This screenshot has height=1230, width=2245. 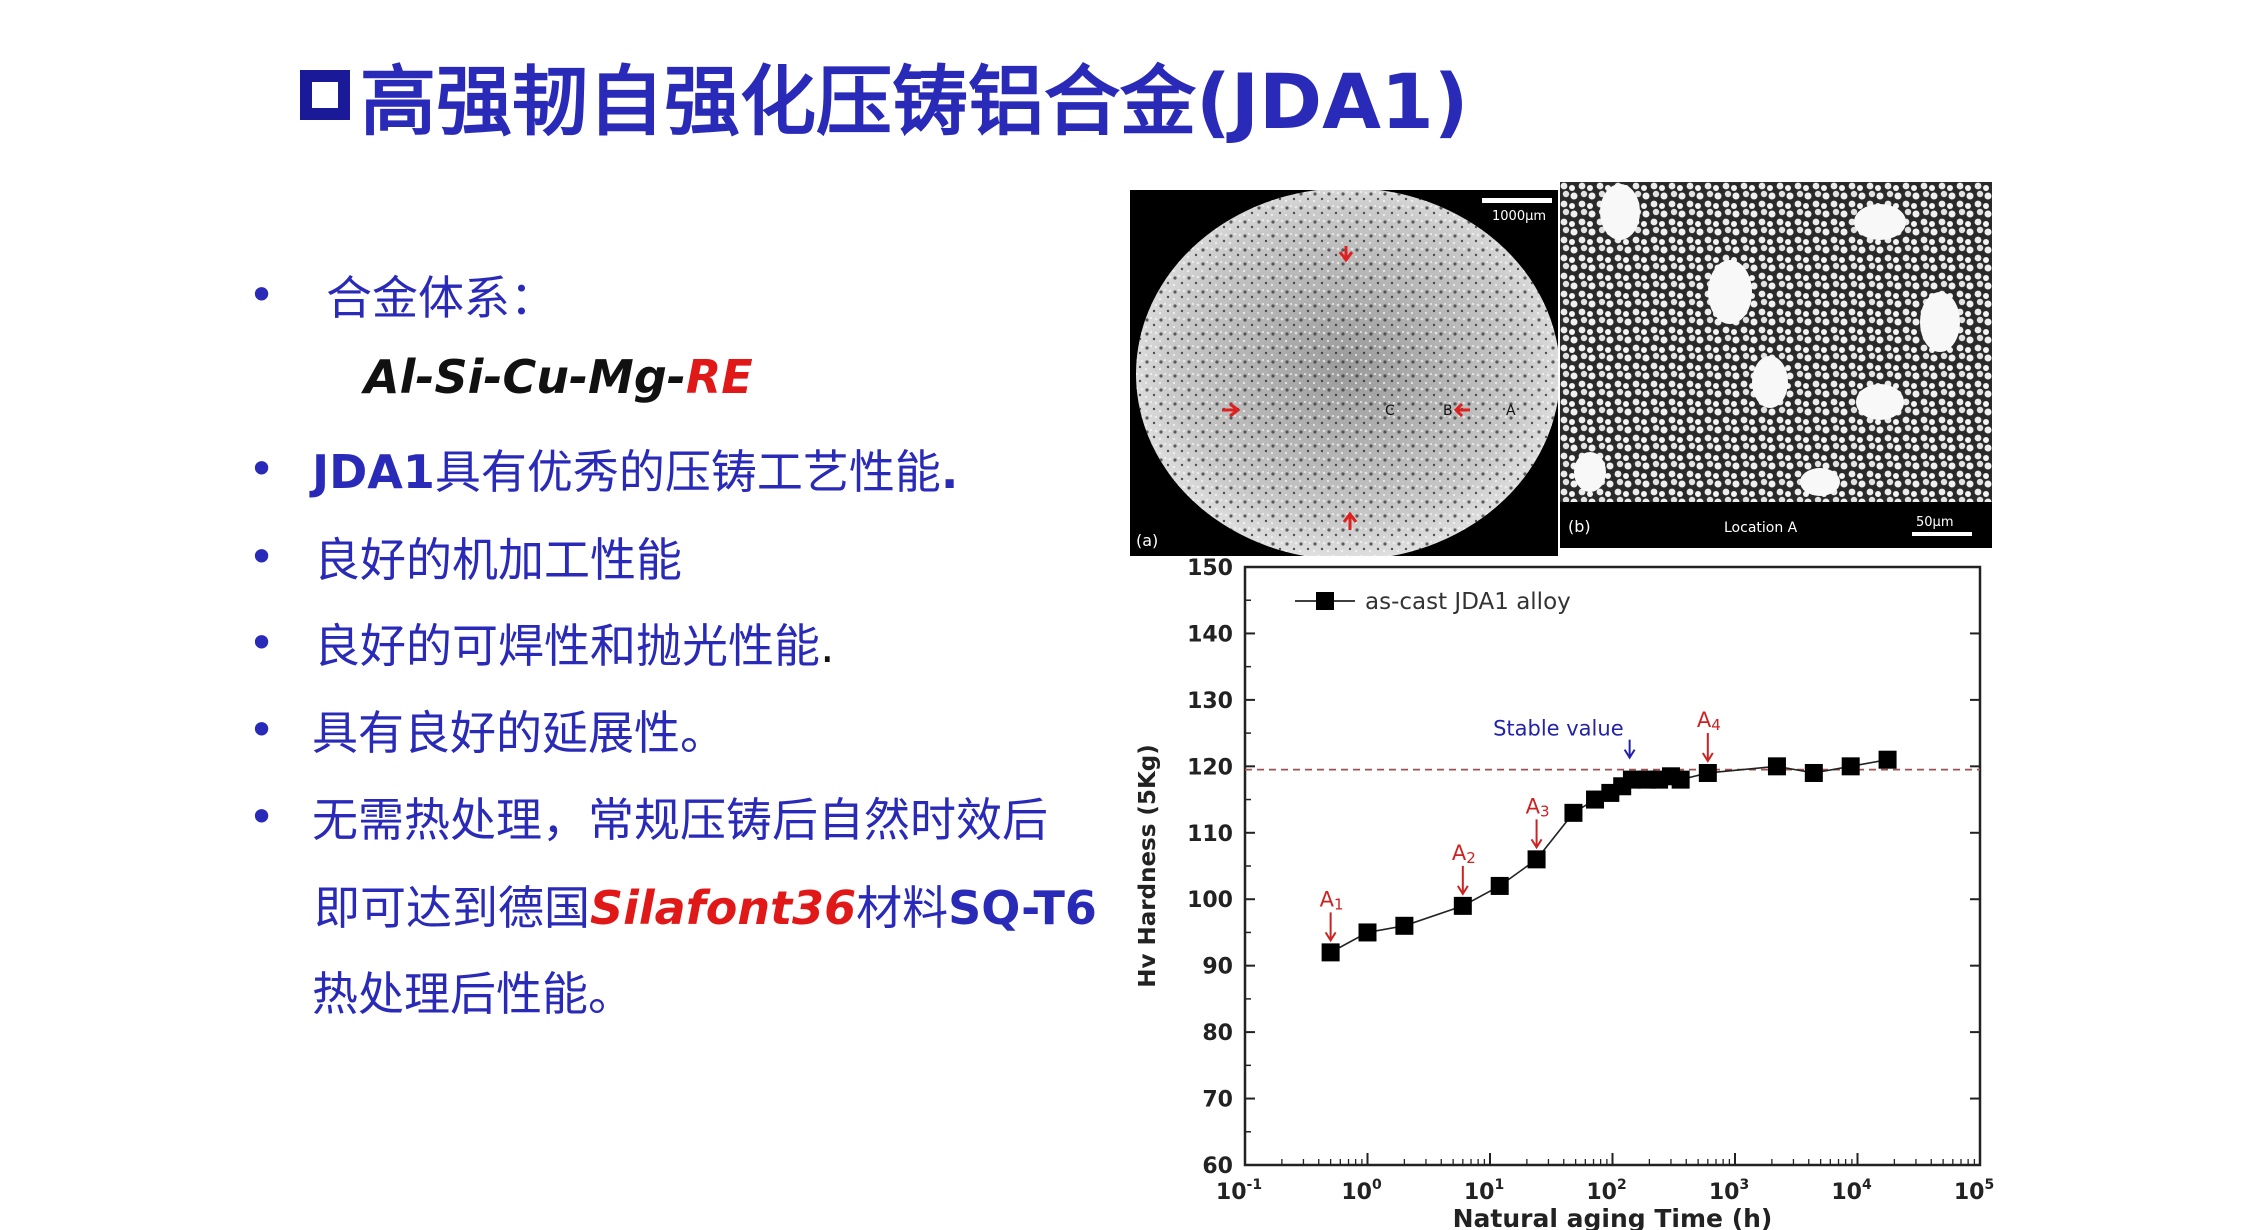 What do you see at coordinates (1538, 807) in the screenshot?
I see `annotation-label: A3` at bounding box center [1538, 807].